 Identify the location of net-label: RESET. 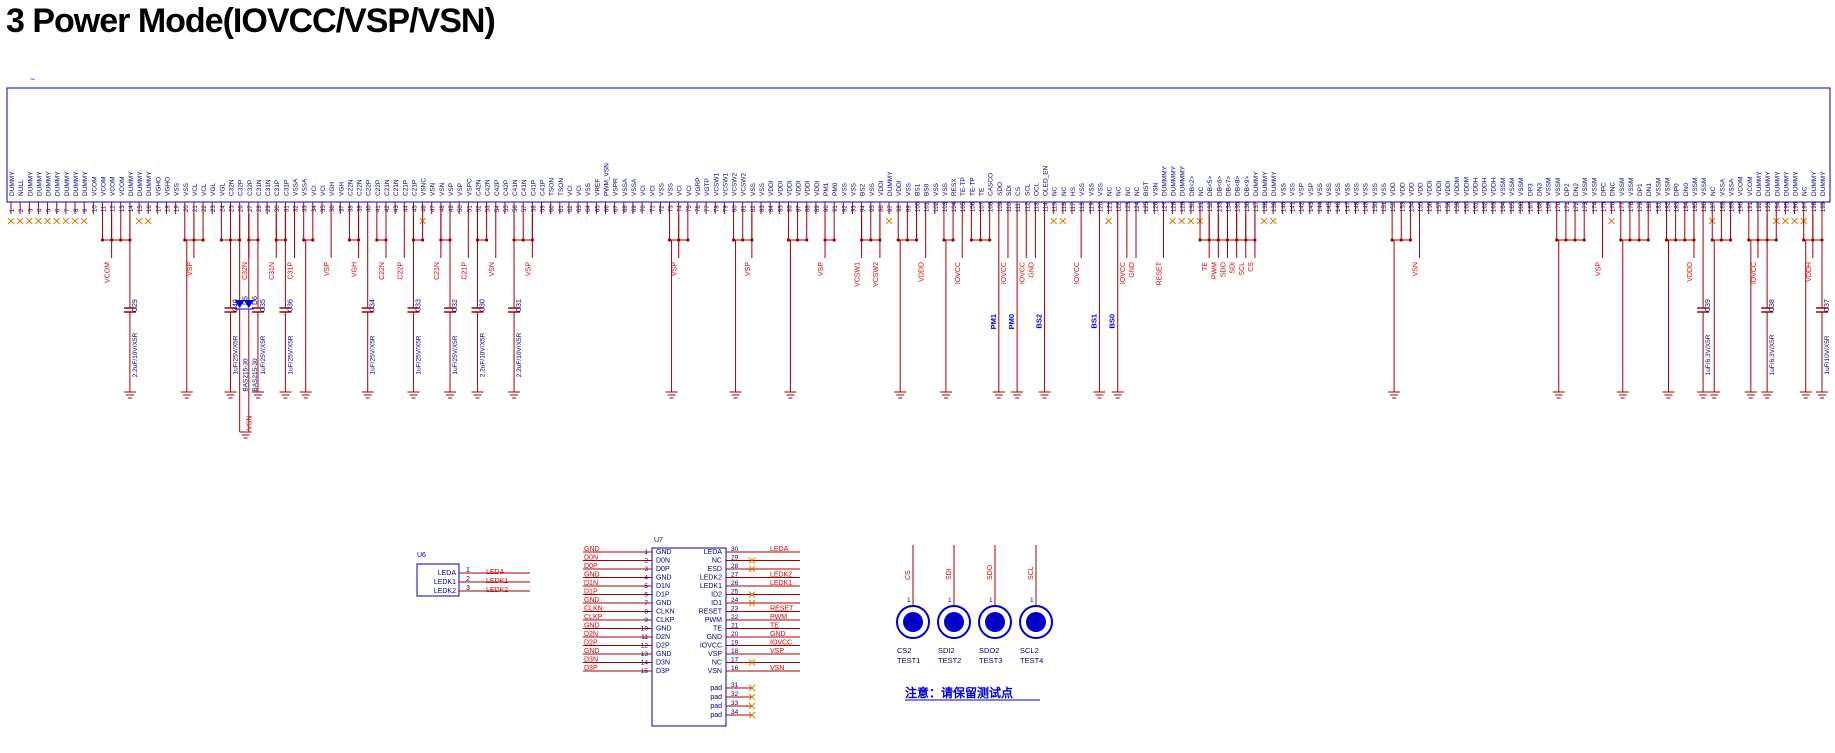
(1159, 273).